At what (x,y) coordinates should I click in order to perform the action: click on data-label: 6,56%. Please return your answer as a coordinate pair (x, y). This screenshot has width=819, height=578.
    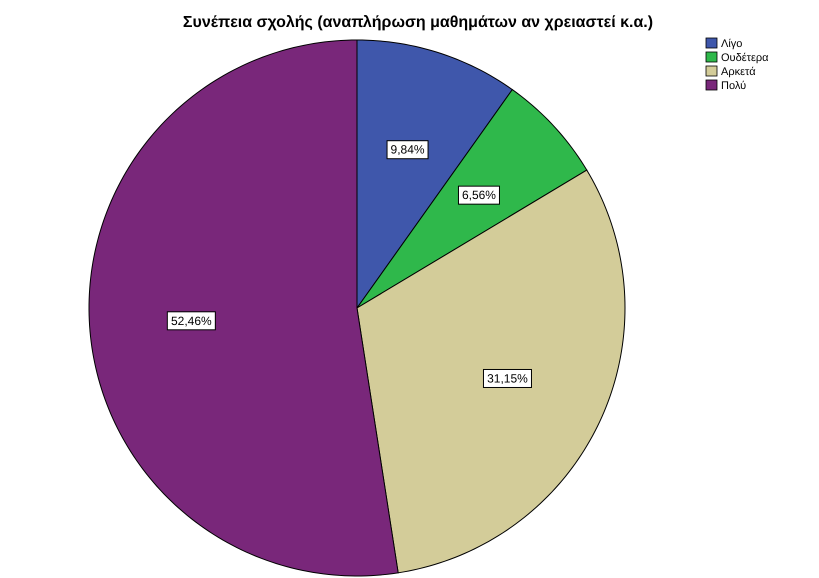
    Looking at the image, I should click on (479, 195).